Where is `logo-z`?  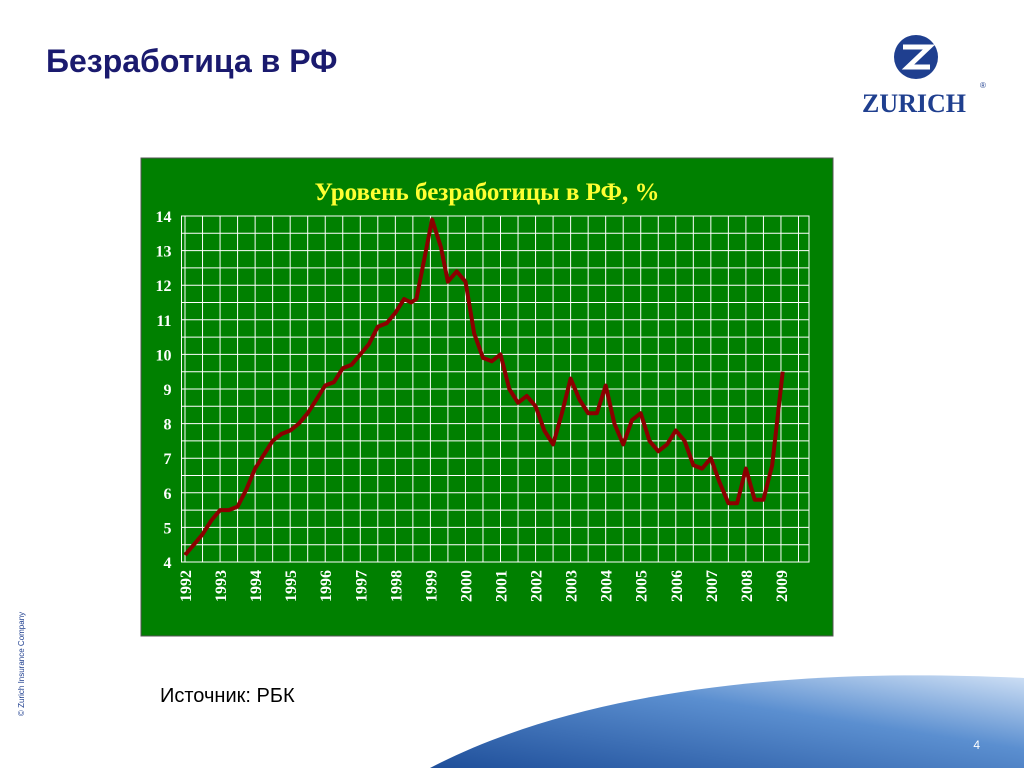 logo-z is located at coordinates (918, 57).